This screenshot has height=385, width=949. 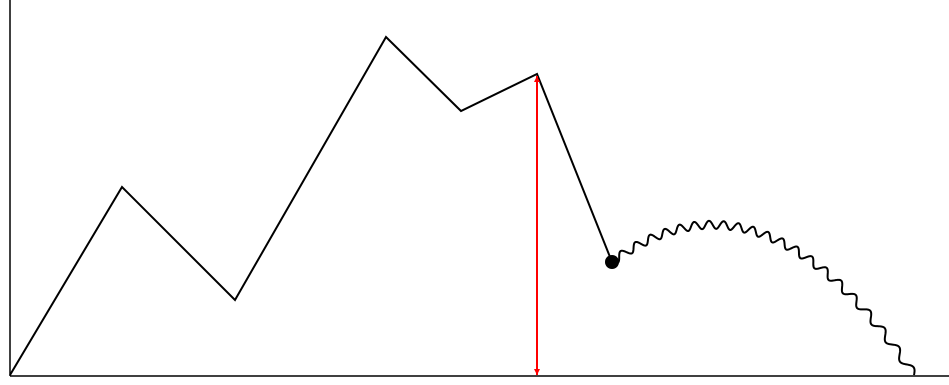 I want to click on end-point-dot, so click(x=612, y=262).